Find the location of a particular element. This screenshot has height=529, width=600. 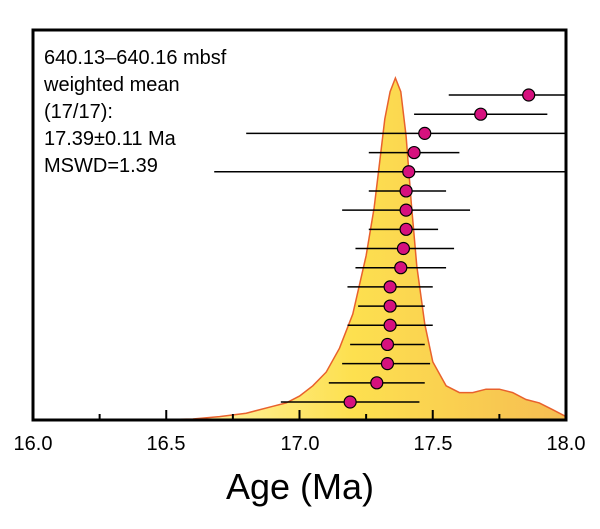

annotation-line-2: weighted mean is located at coordinates (111, 85).